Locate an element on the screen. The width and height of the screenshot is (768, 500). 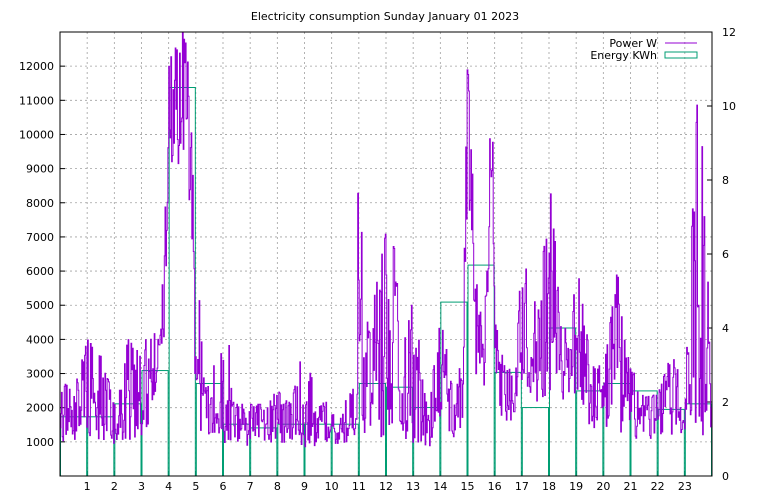
y-tick-label: 6000 is located at coordinates (40, 271).